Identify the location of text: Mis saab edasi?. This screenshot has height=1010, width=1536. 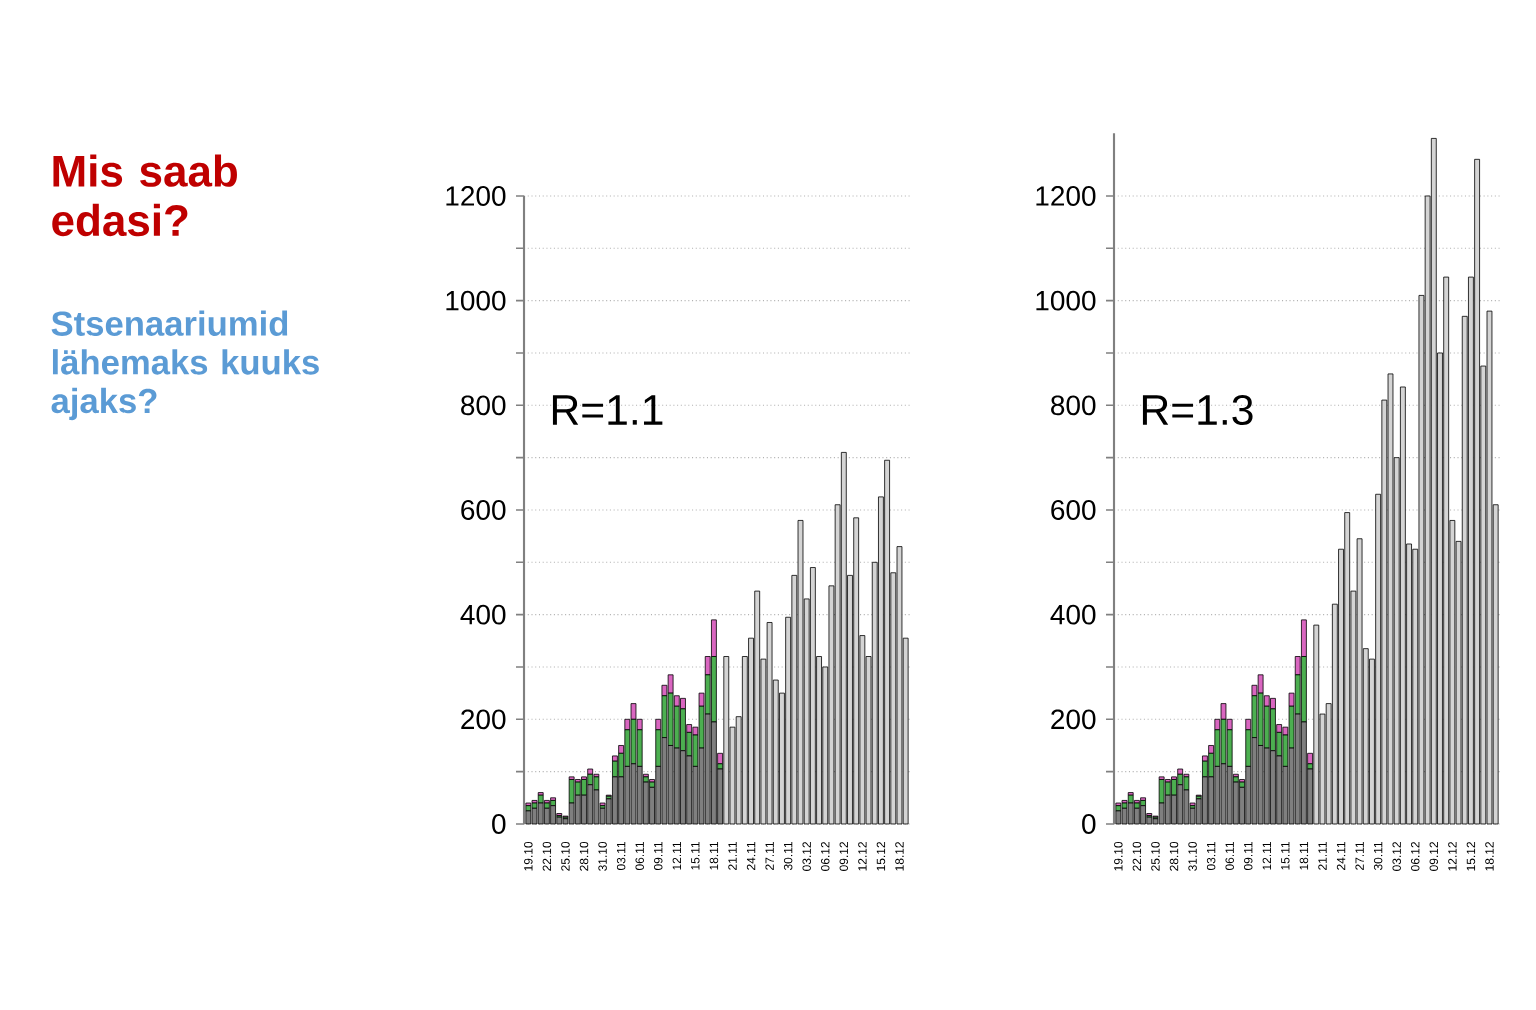
(144, 195).